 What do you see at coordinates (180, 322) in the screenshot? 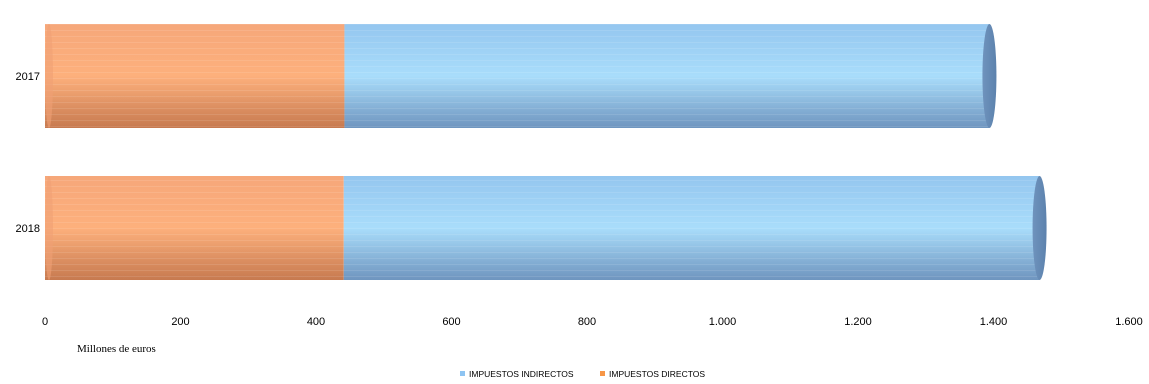
I see `x-tick-label: 200` at bounding box center [180, 322].